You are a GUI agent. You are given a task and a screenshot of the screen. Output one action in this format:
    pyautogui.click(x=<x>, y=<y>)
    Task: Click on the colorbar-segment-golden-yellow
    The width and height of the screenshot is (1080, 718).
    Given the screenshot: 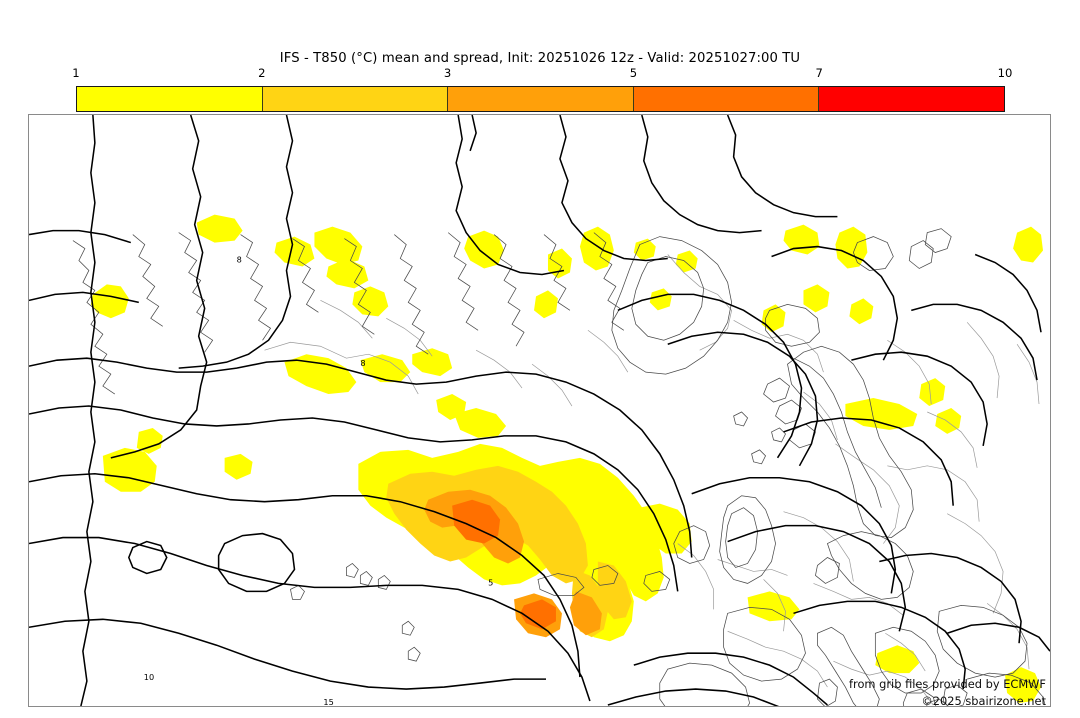 What is the action you would take?
    pyautogui.click(x=355, y=99)
    